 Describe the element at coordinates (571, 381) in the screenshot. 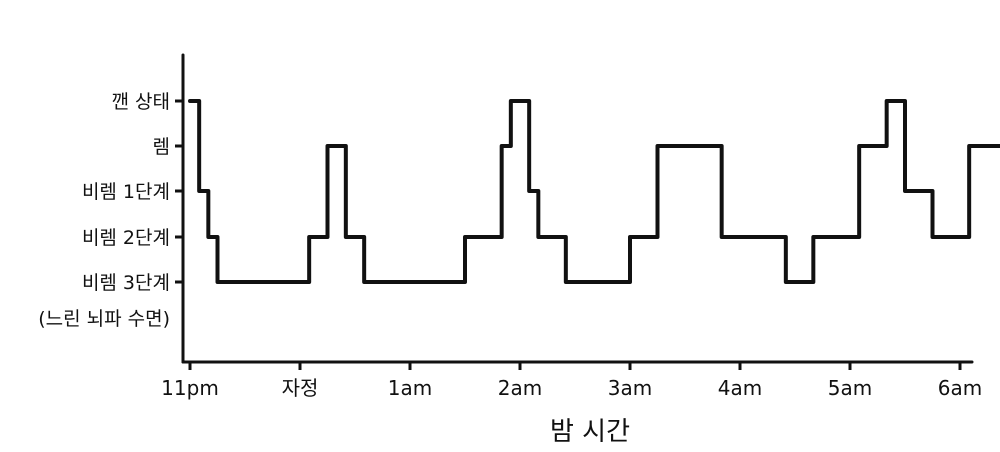

I see `x-ticks: 11pm자정1am2am3am4am5am6am7am` at that location.